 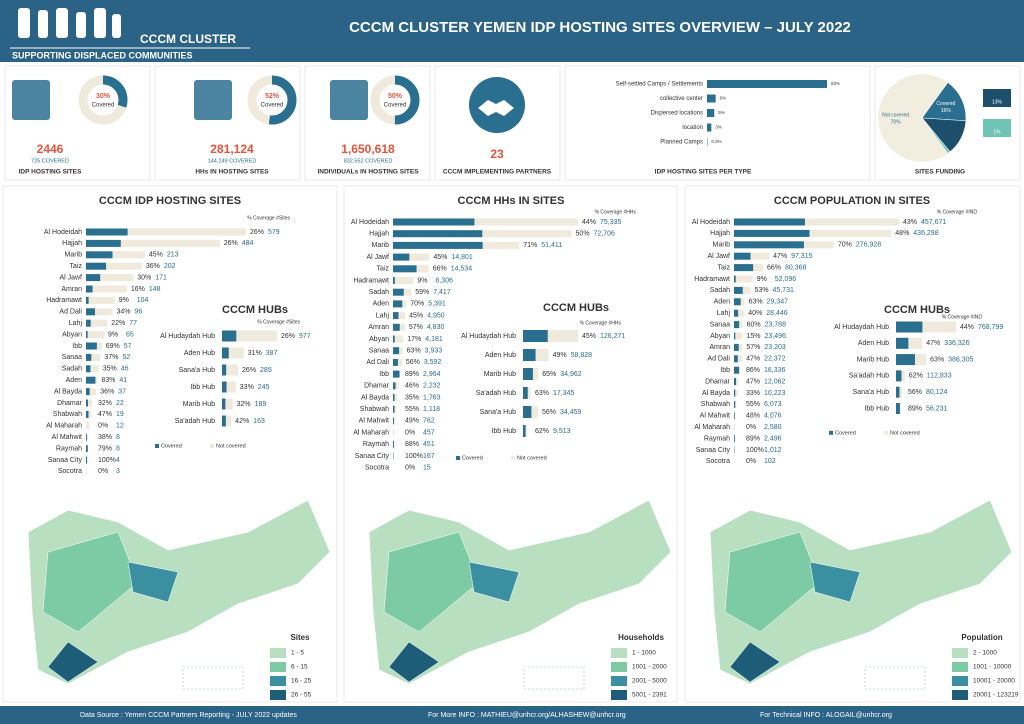 What do you see at coordinates (105, 414) in the screenshot?
I see `coverage-label: 47%` at bounding box center [105, 414].